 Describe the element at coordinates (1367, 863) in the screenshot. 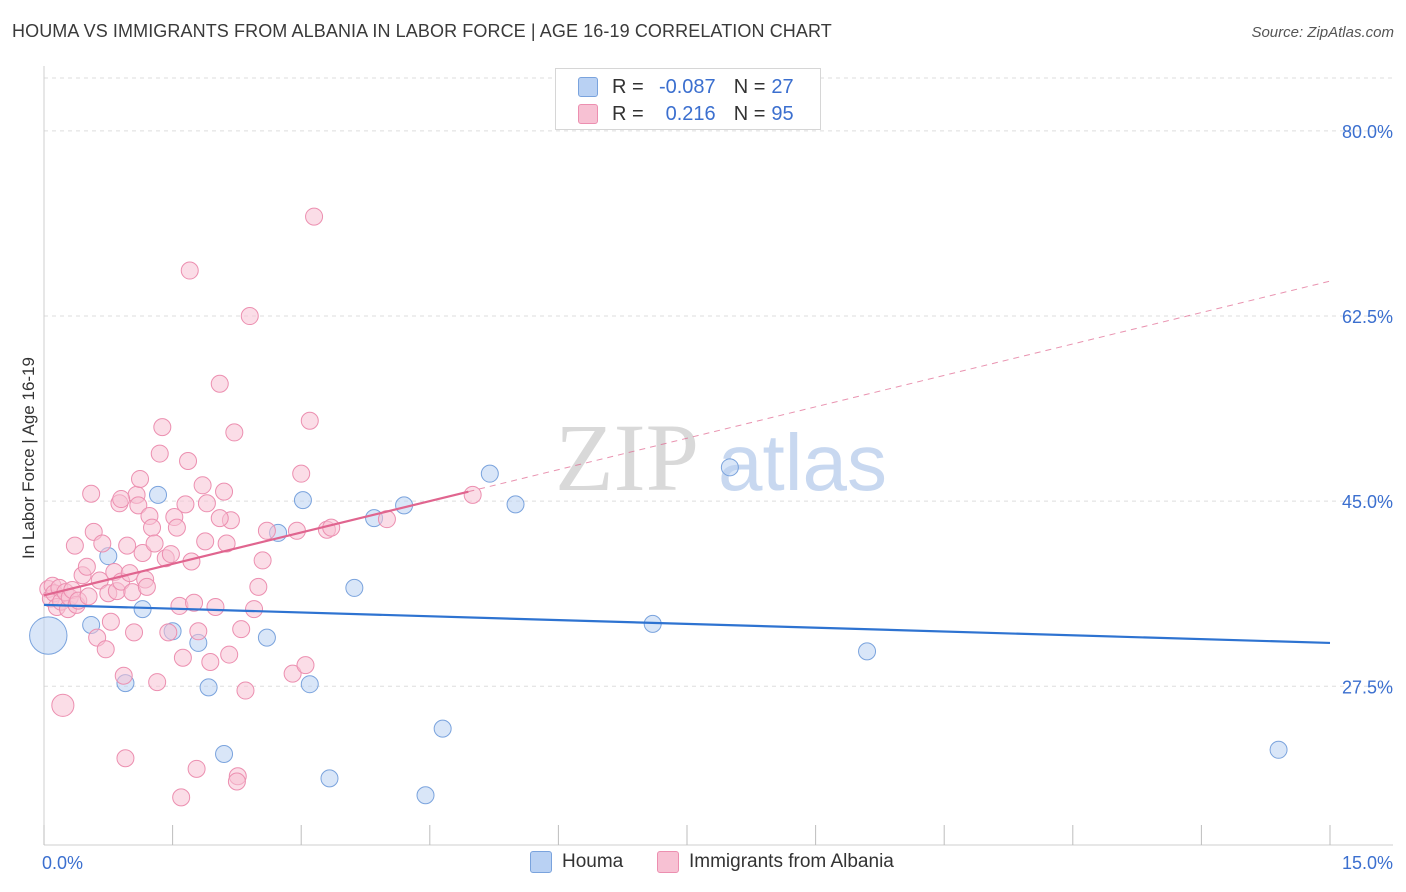

I see `x-tick-label: 15.0%` at that location.